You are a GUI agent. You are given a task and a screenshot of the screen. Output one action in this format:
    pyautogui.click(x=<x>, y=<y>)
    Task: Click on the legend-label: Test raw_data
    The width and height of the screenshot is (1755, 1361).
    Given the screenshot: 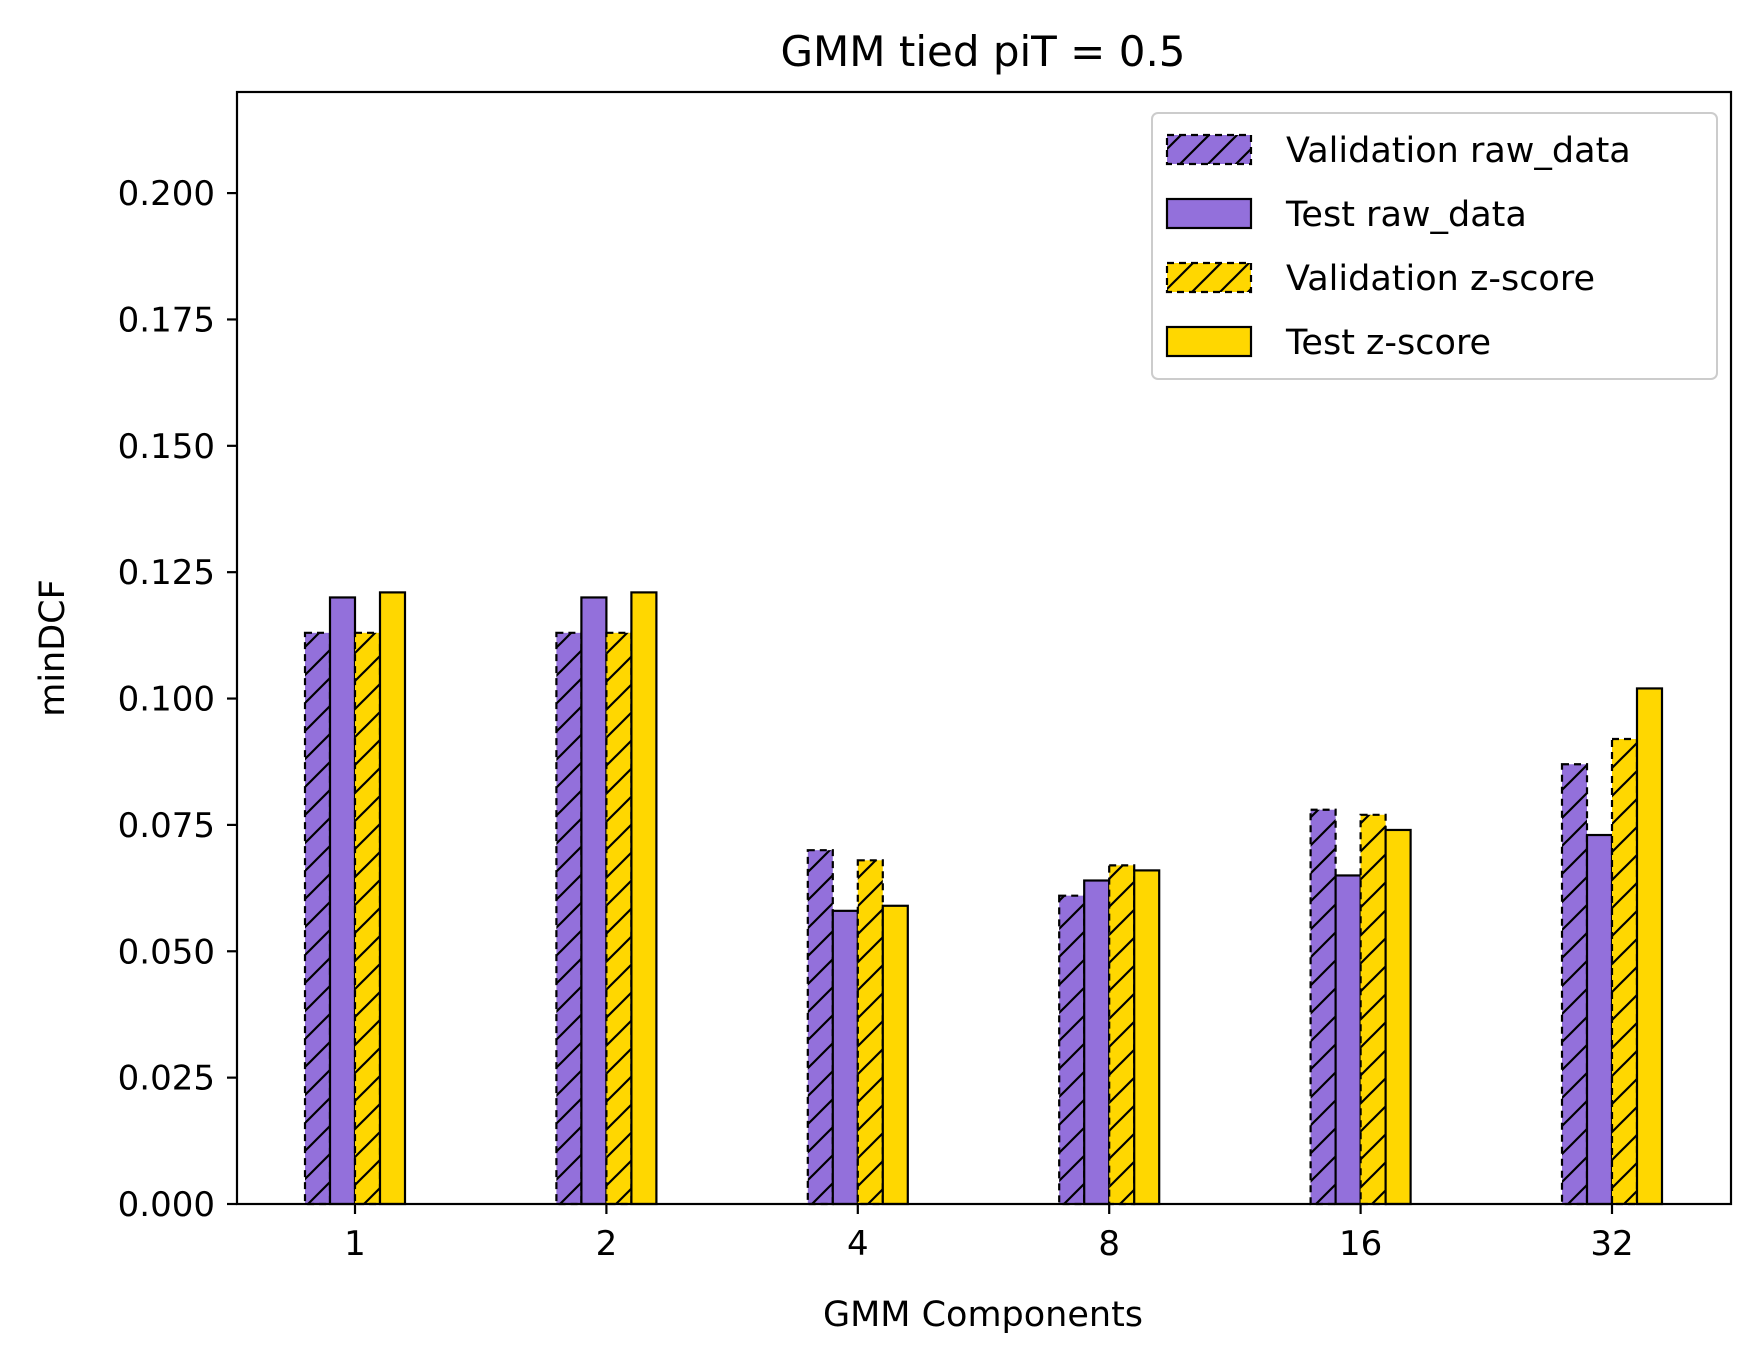 What is the action you would take?
    pyautogui.click(x=1406, y=215)
    